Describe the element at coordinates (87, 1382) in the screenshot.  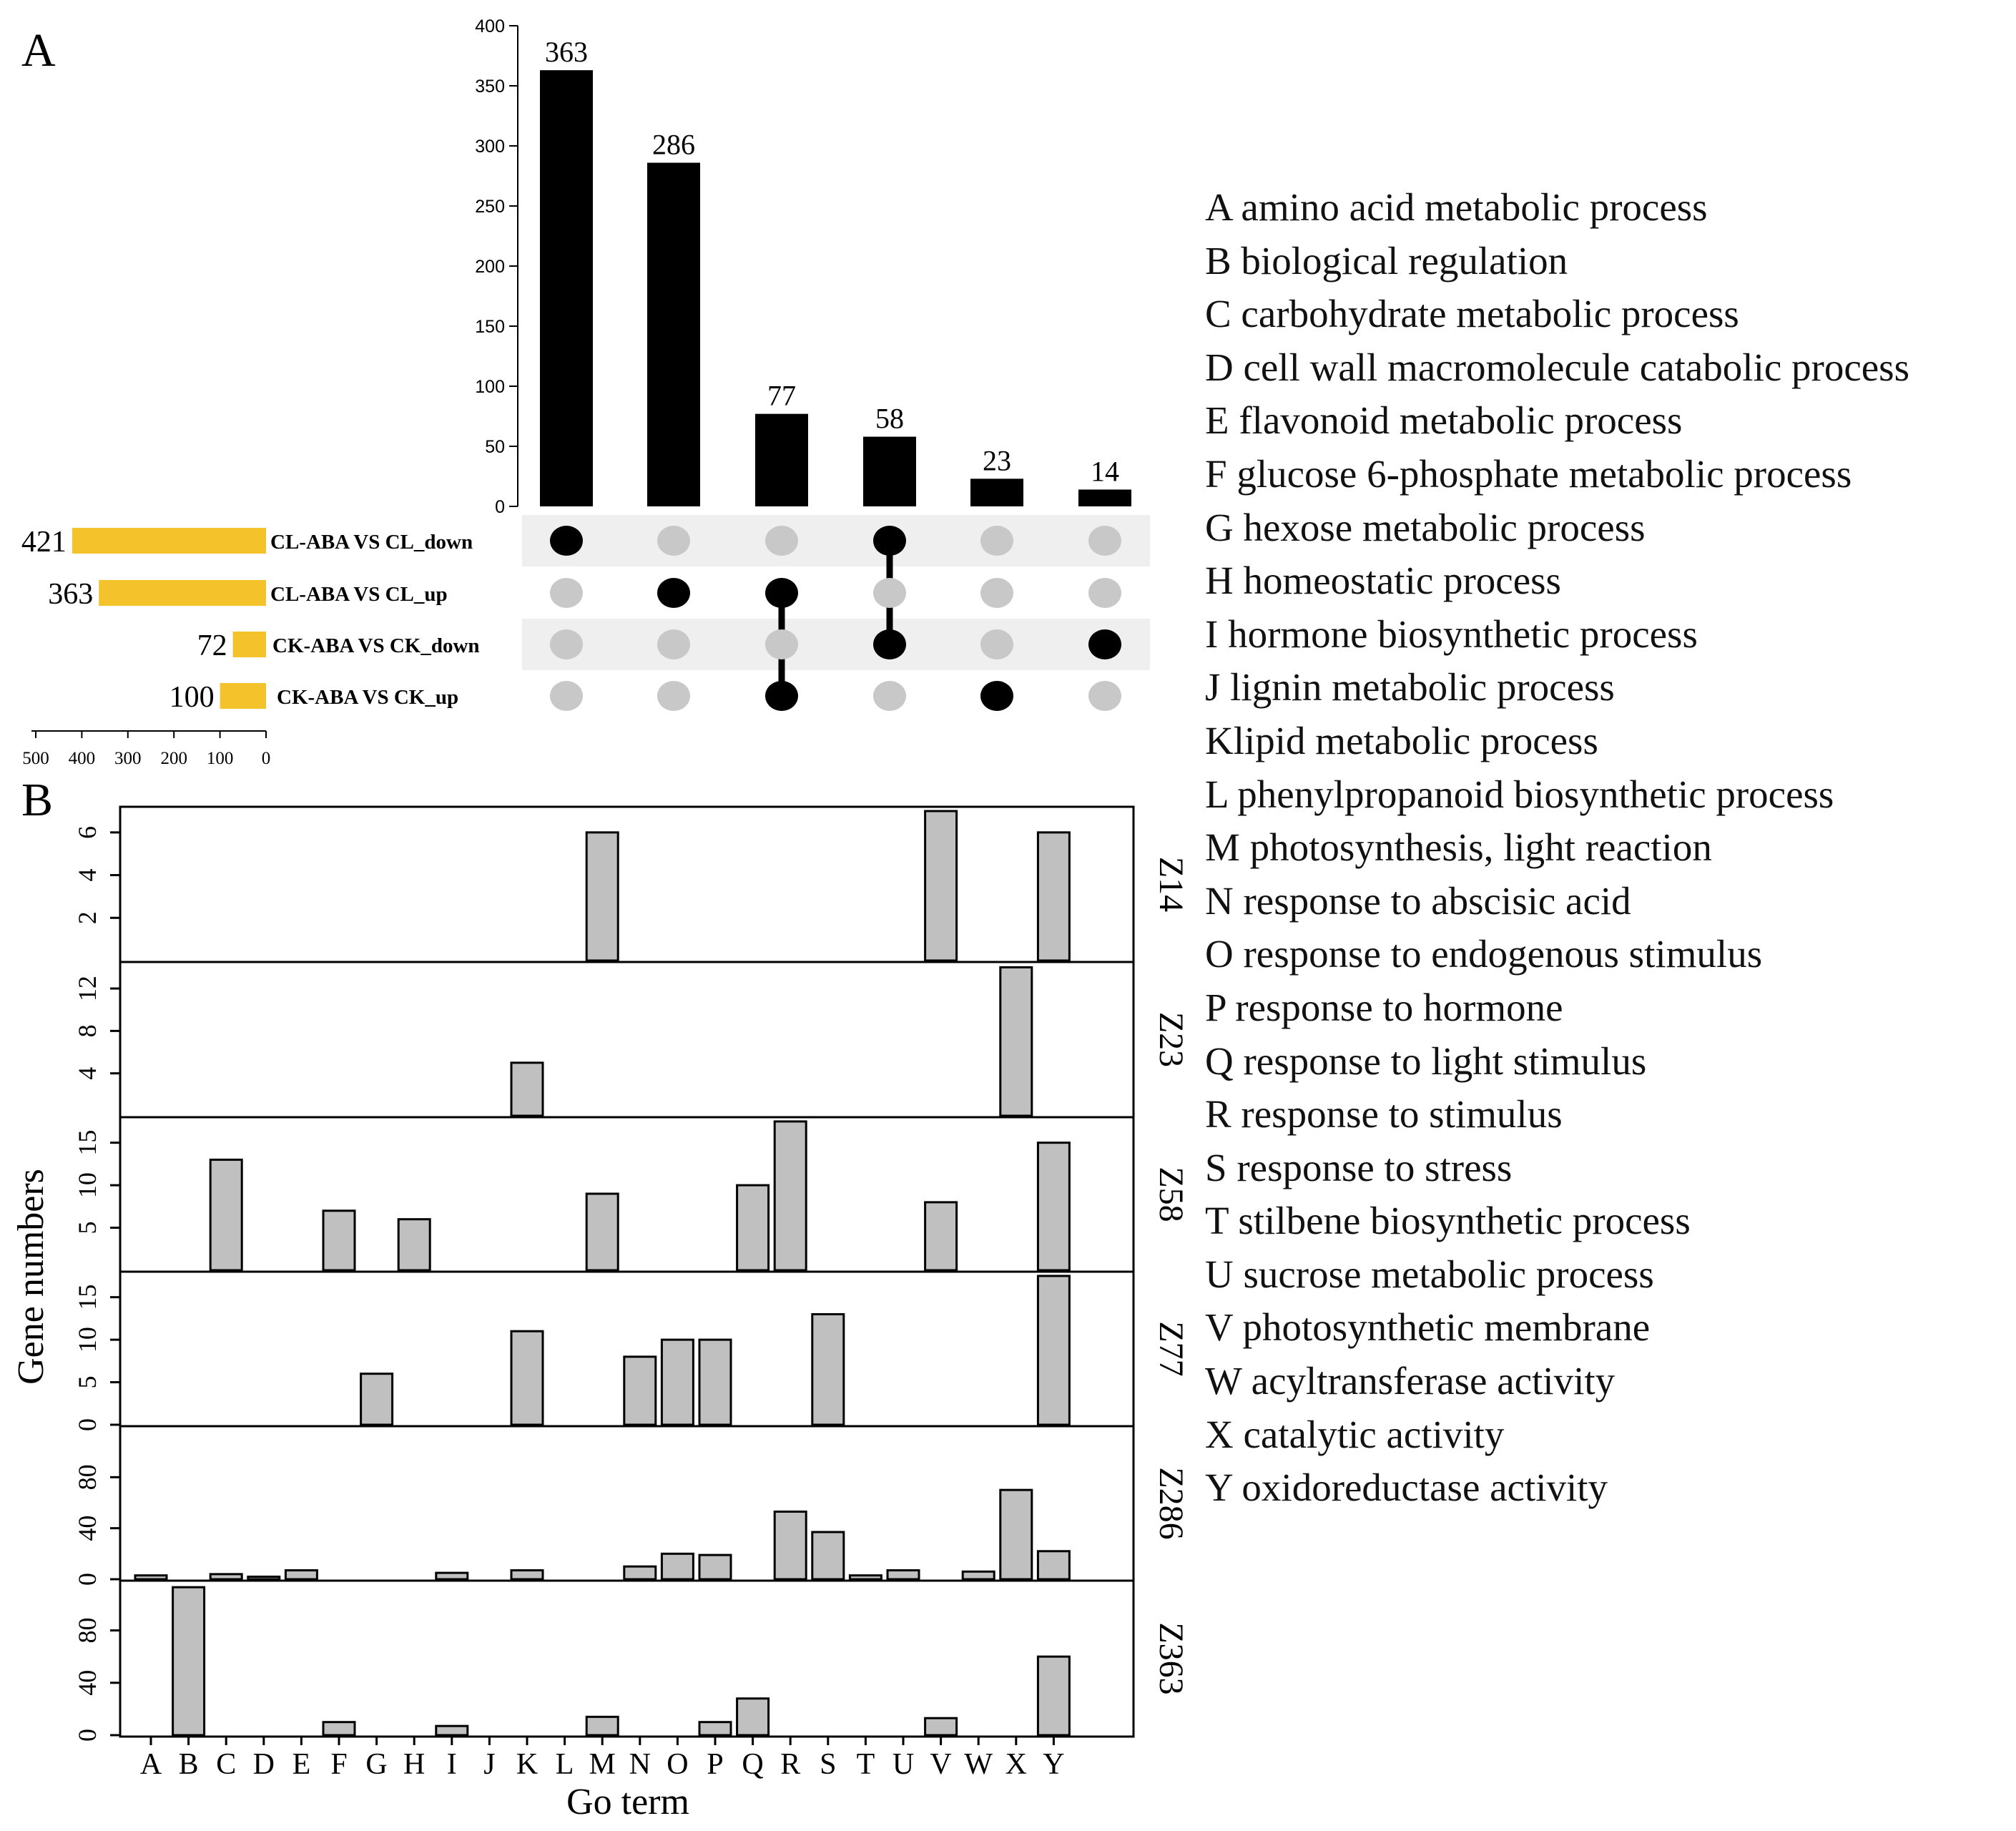
I see `facet-y-tick-label: 5` at that location.